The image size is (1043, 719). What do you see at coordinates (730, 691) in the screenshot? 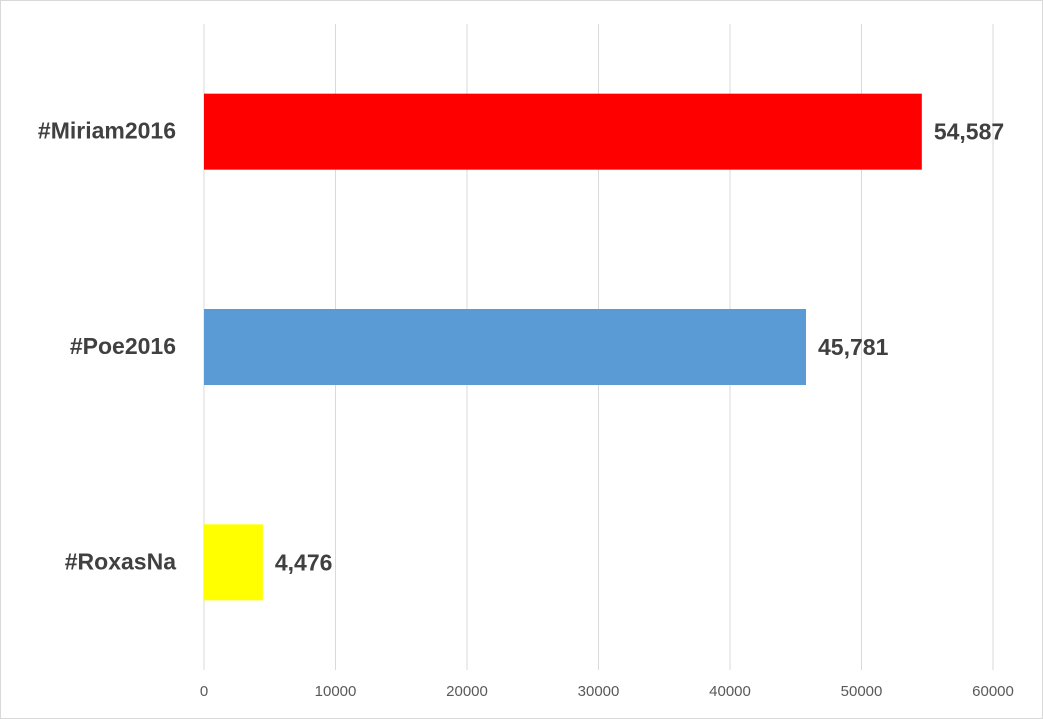
I see `x-tick-label: 40000` at bounding box center [730, 691].